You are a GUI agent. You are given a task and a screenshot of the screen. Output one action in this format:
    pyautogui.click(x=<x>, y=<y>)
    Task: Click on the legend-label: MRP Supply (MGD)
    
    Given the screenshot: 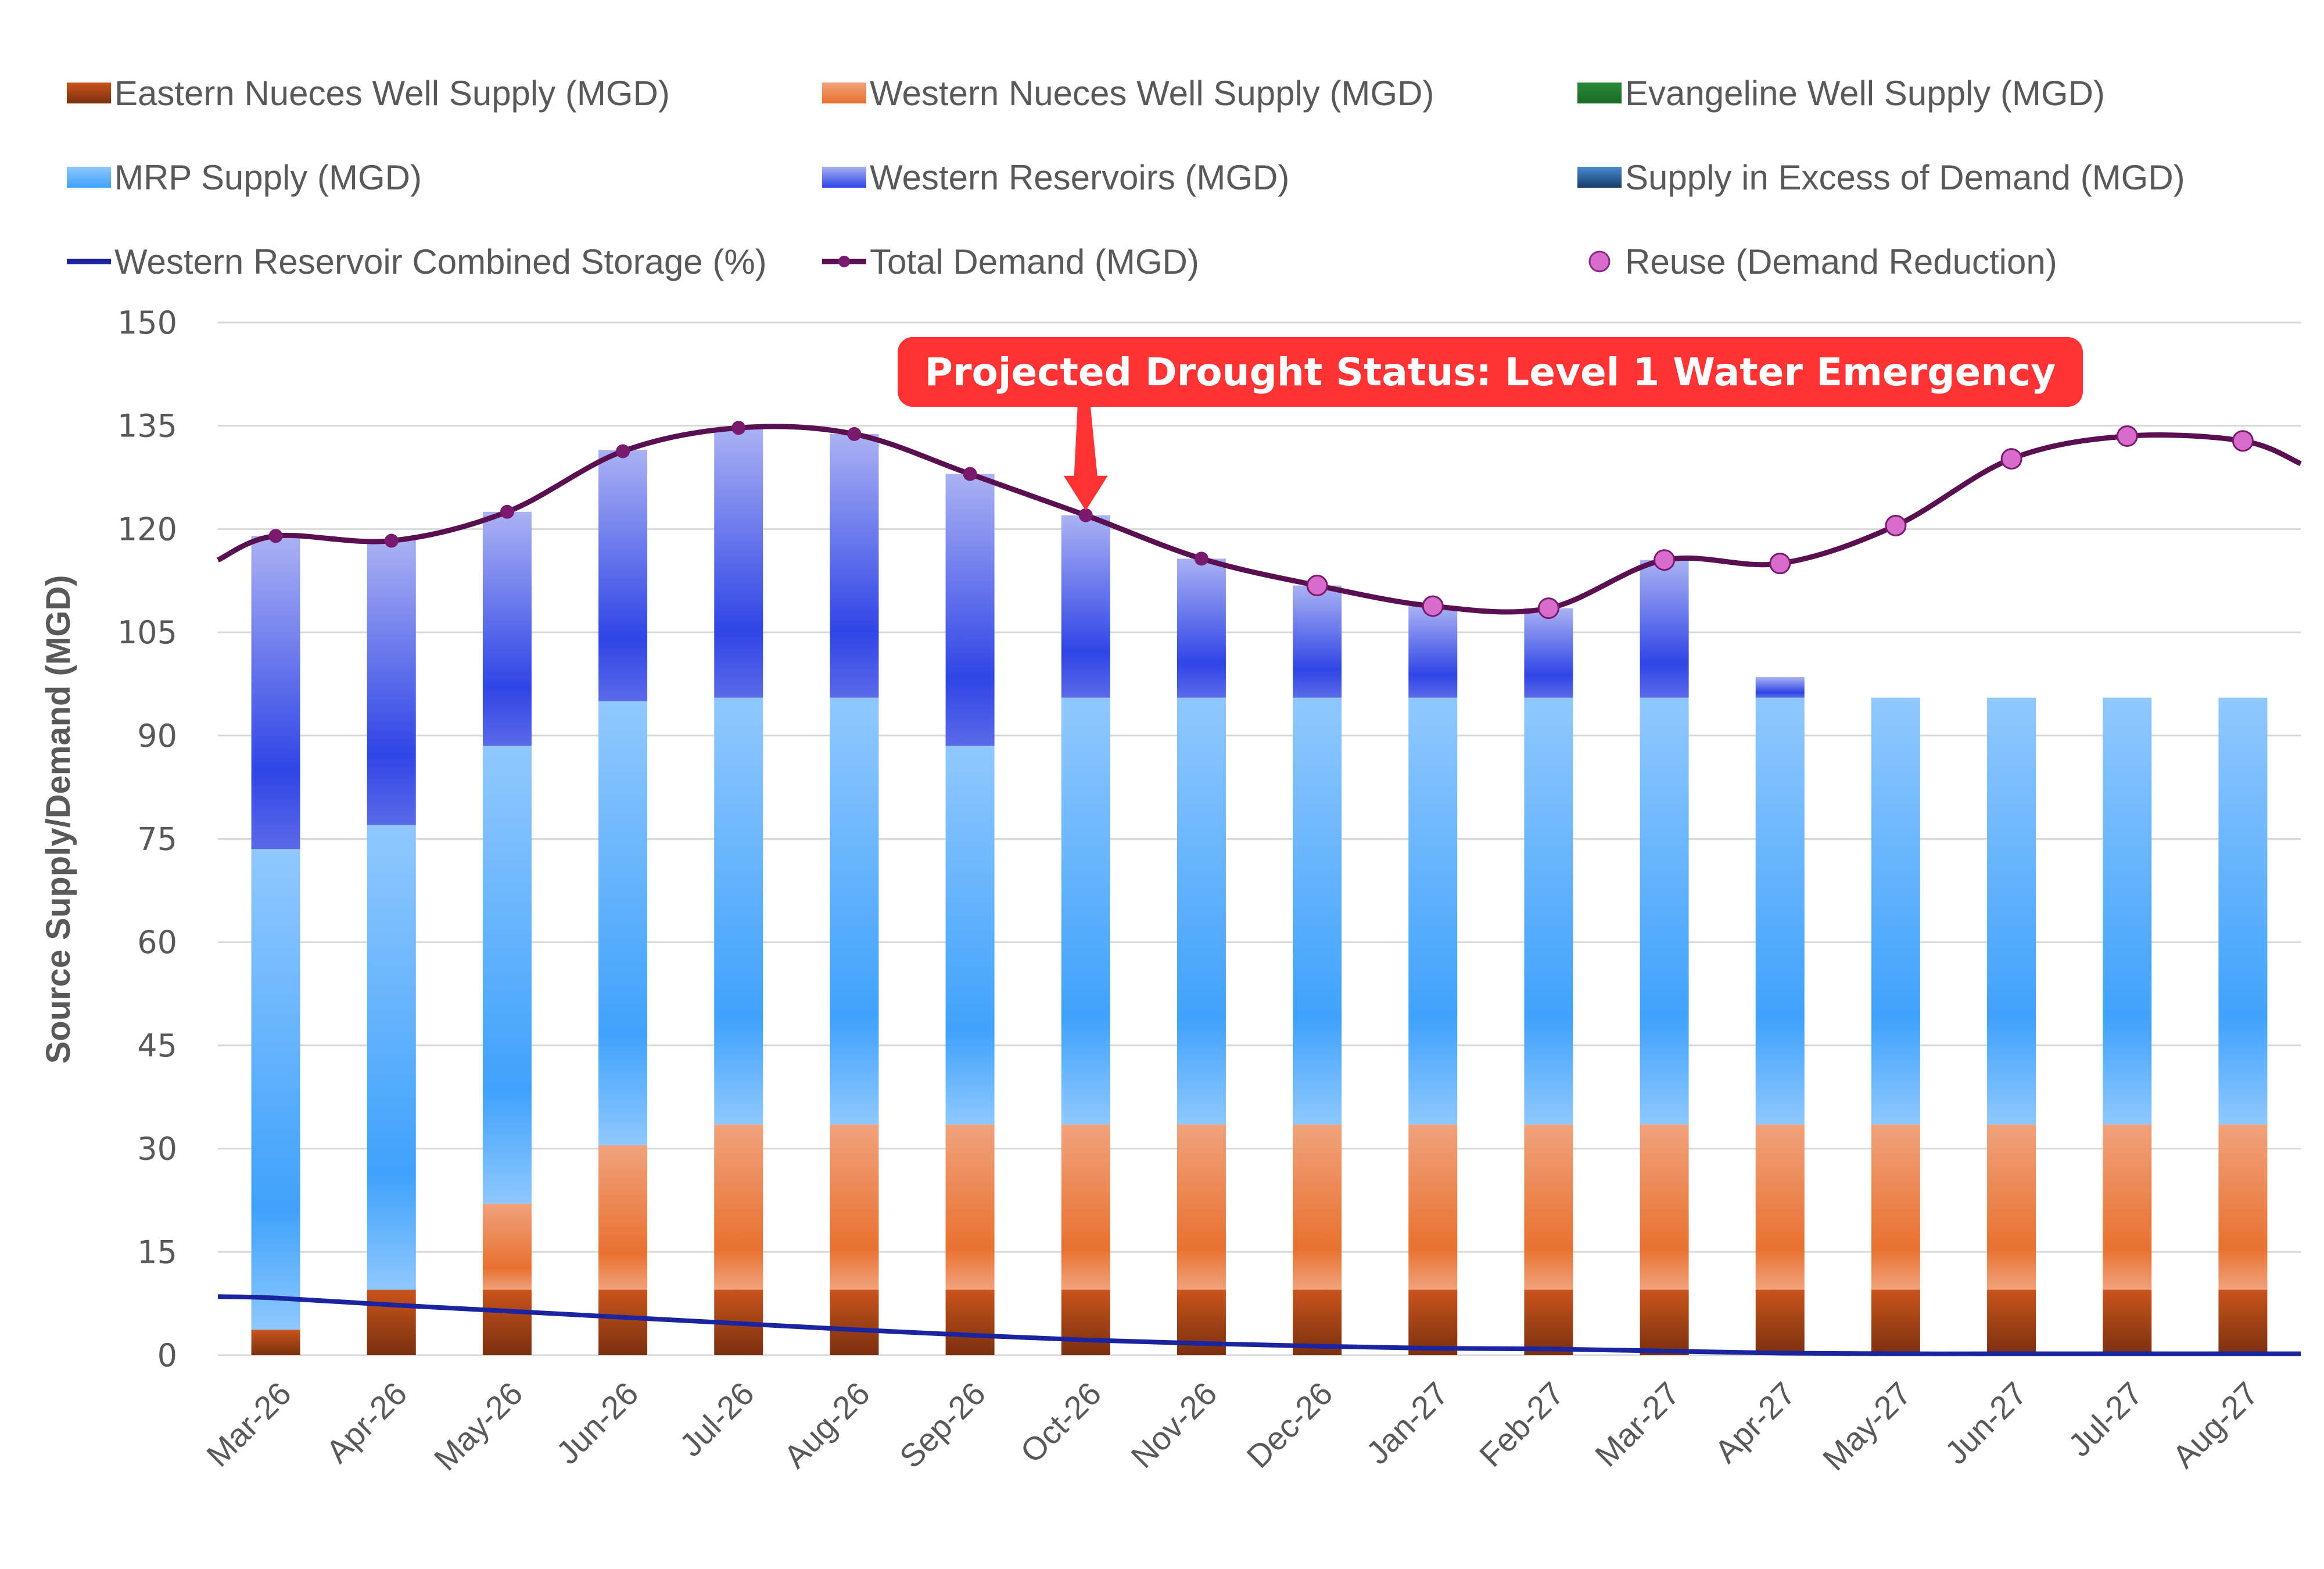 What is the action you would take?
    pyautogui.click(x=268, y=177)
    